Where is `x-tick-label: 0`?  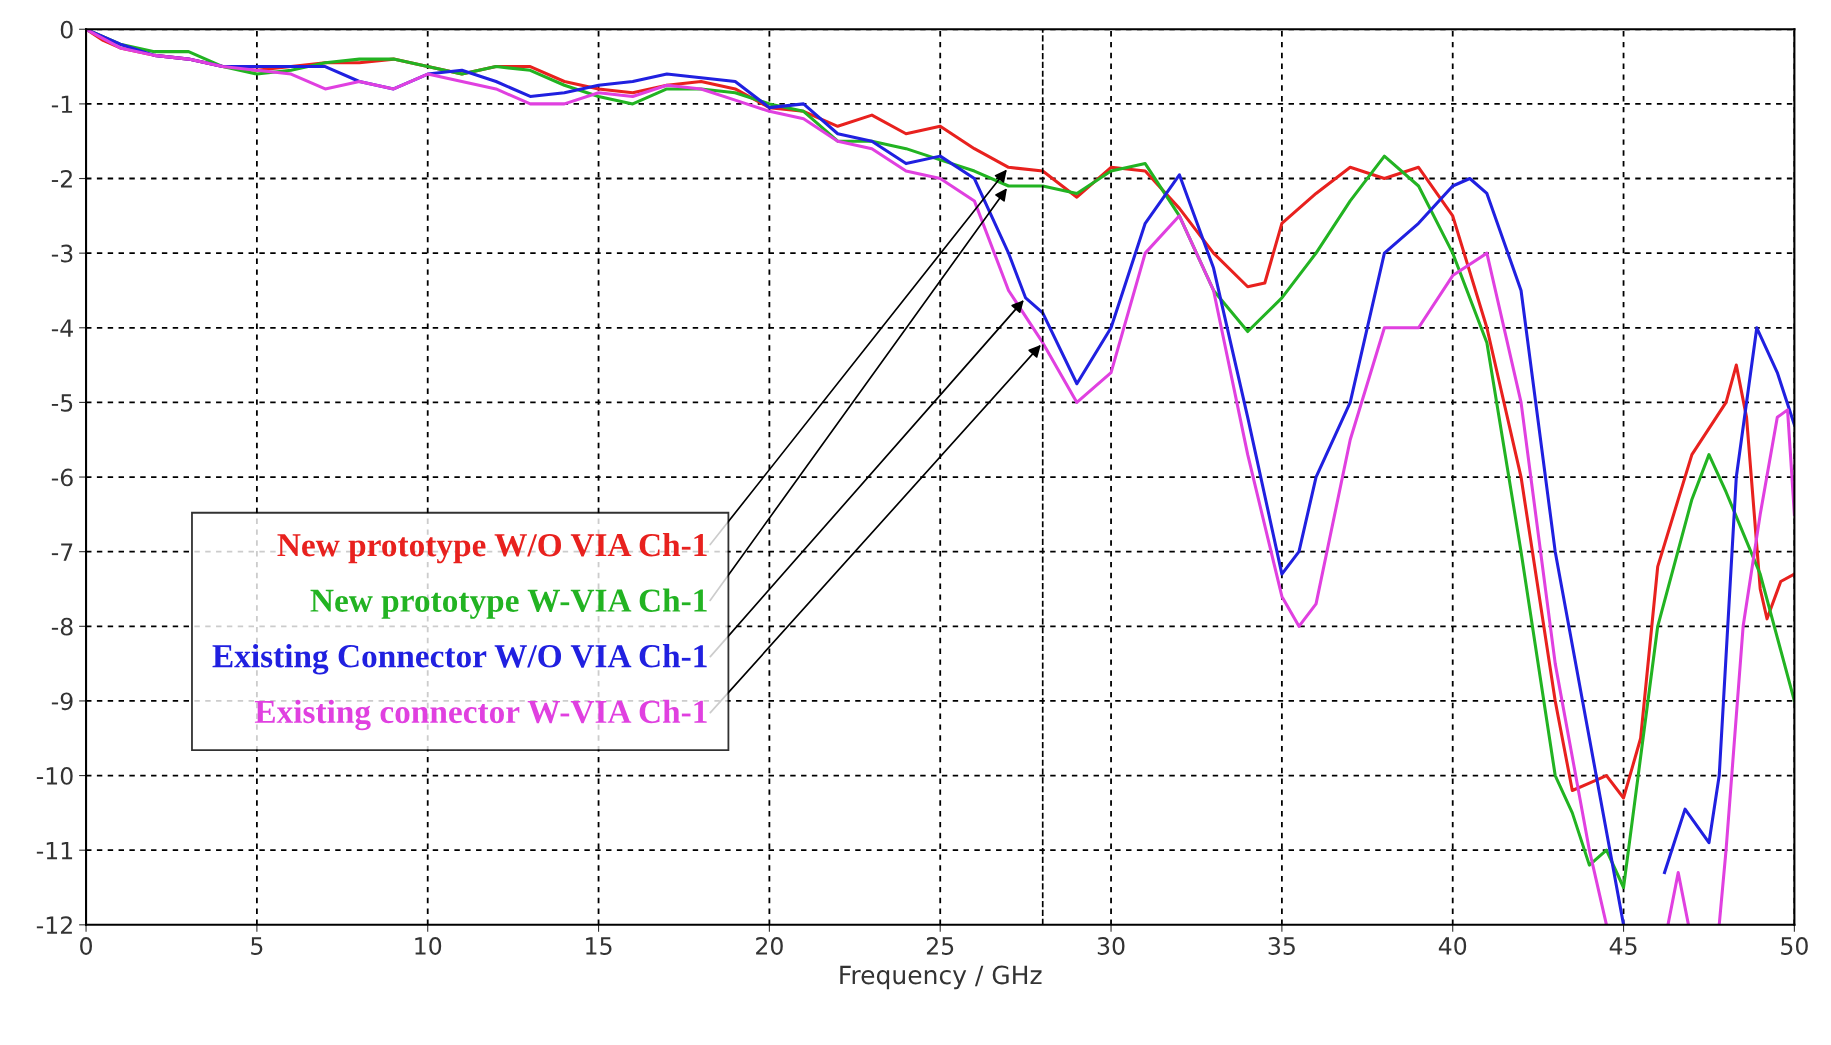
x-tick-label: 0 is located at coordinates (86, 946).